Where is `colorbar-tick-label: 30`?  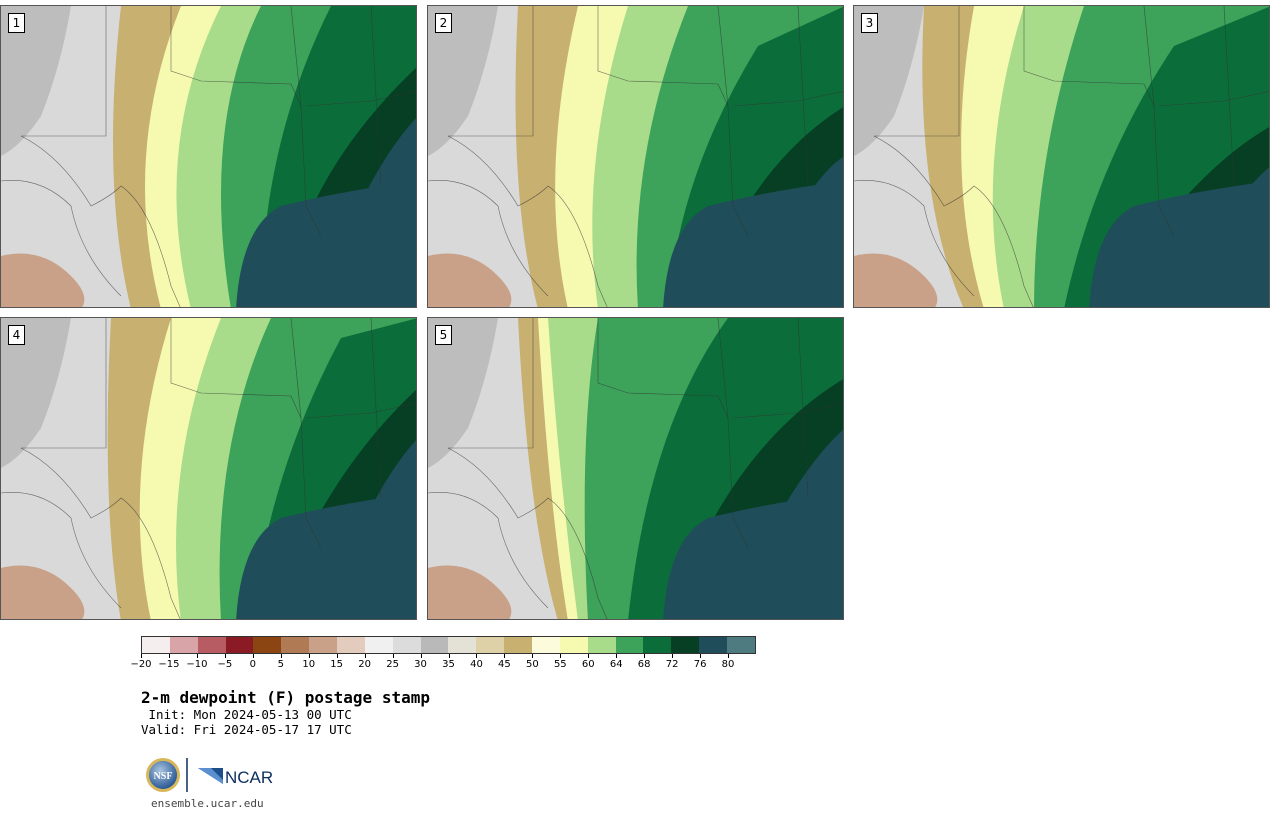
colorbar-tick-label: 30 is located at coordinates (420, 664).